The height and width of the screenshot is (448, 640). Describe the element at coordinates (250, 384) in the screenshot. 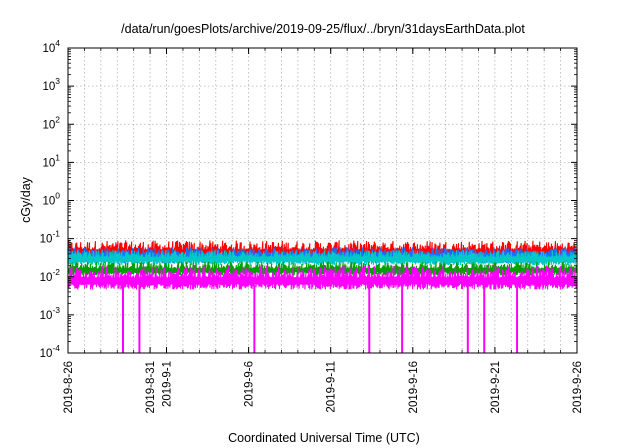

I see `x-tick-label: 2019-9-6` at that location.